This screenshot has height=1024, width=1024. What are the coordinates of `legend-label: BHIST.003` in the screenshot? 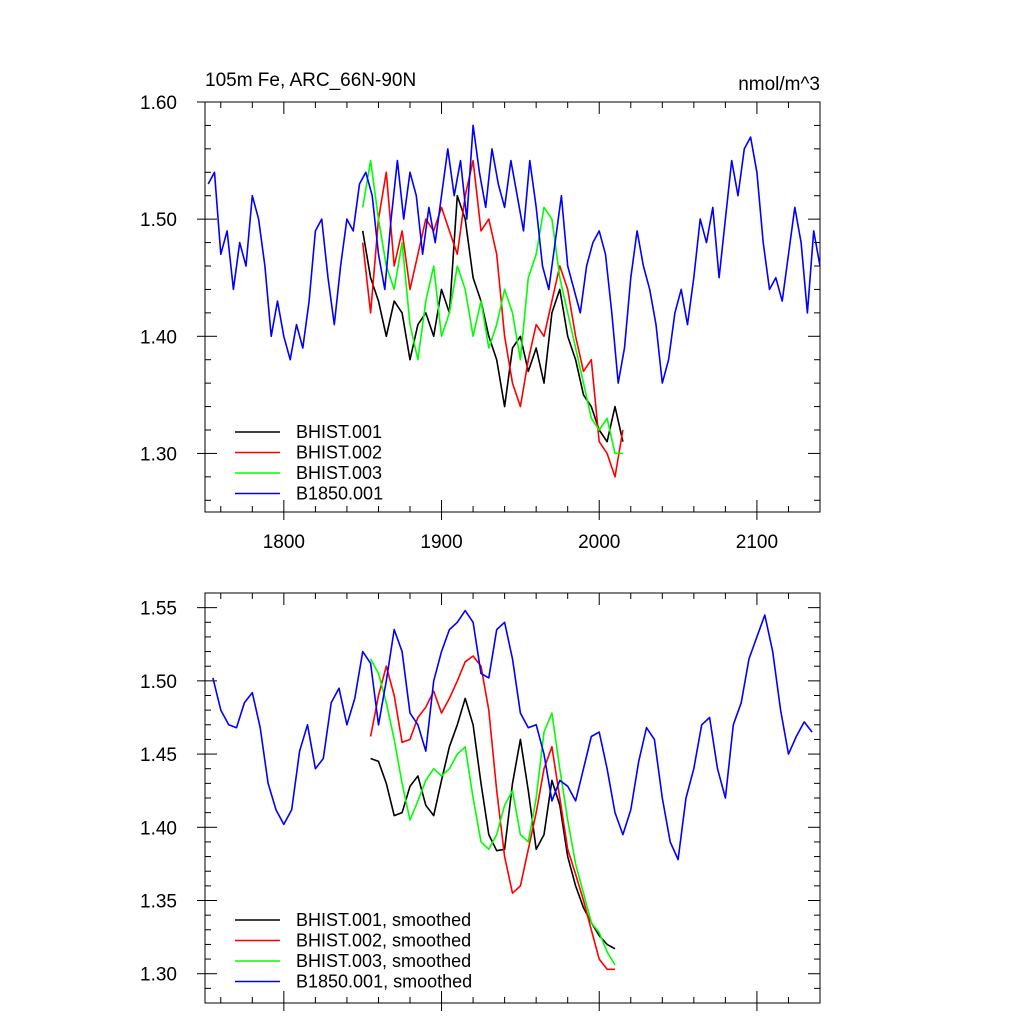 It's located at (339, 473).